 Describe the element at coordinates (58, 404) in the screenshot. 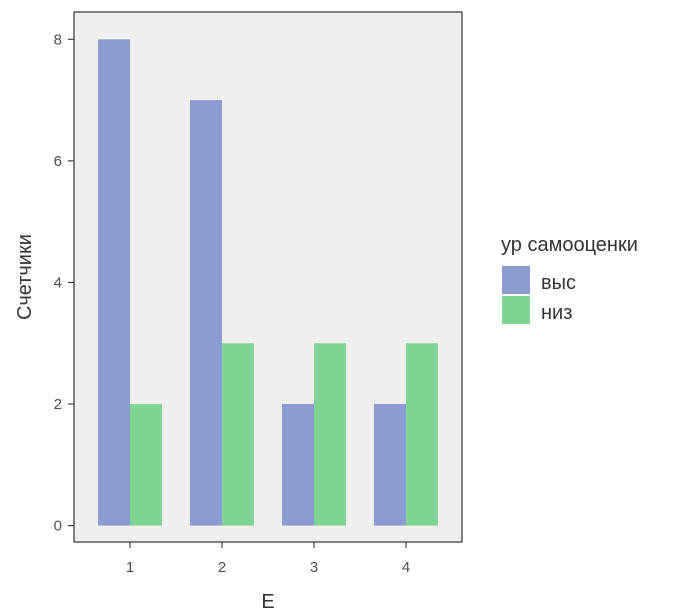

I see `y-tick-label-2: 2` at that location.